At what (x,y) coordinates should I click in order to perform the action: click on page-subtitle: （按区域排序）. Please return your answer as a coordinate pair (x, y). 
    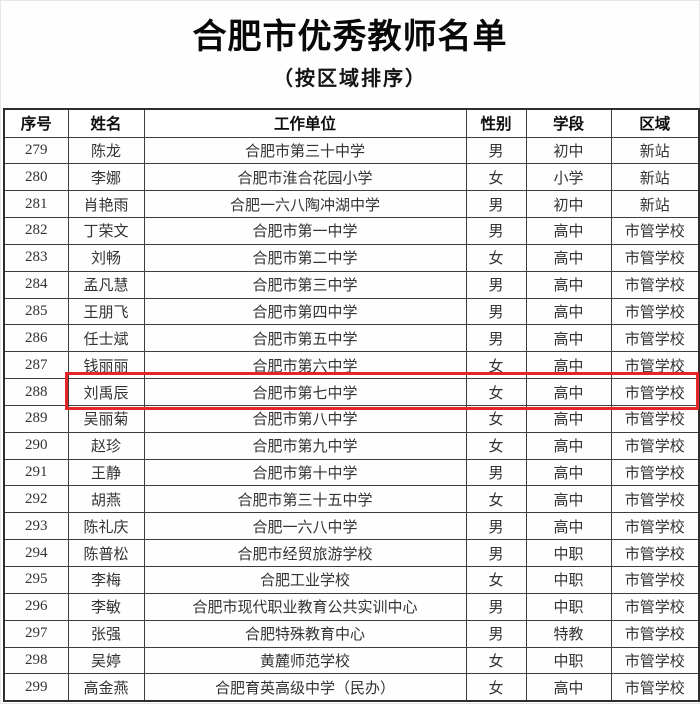
    Looking at the image, I should click on (350, 79).